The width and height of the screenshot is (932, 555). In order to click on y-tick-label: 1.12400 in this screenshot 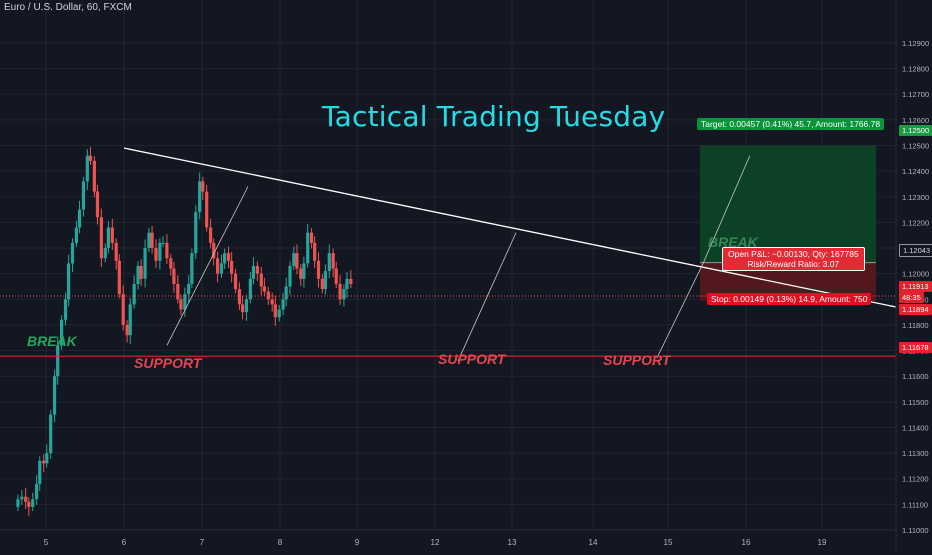, I will do `click(915, 171)`.